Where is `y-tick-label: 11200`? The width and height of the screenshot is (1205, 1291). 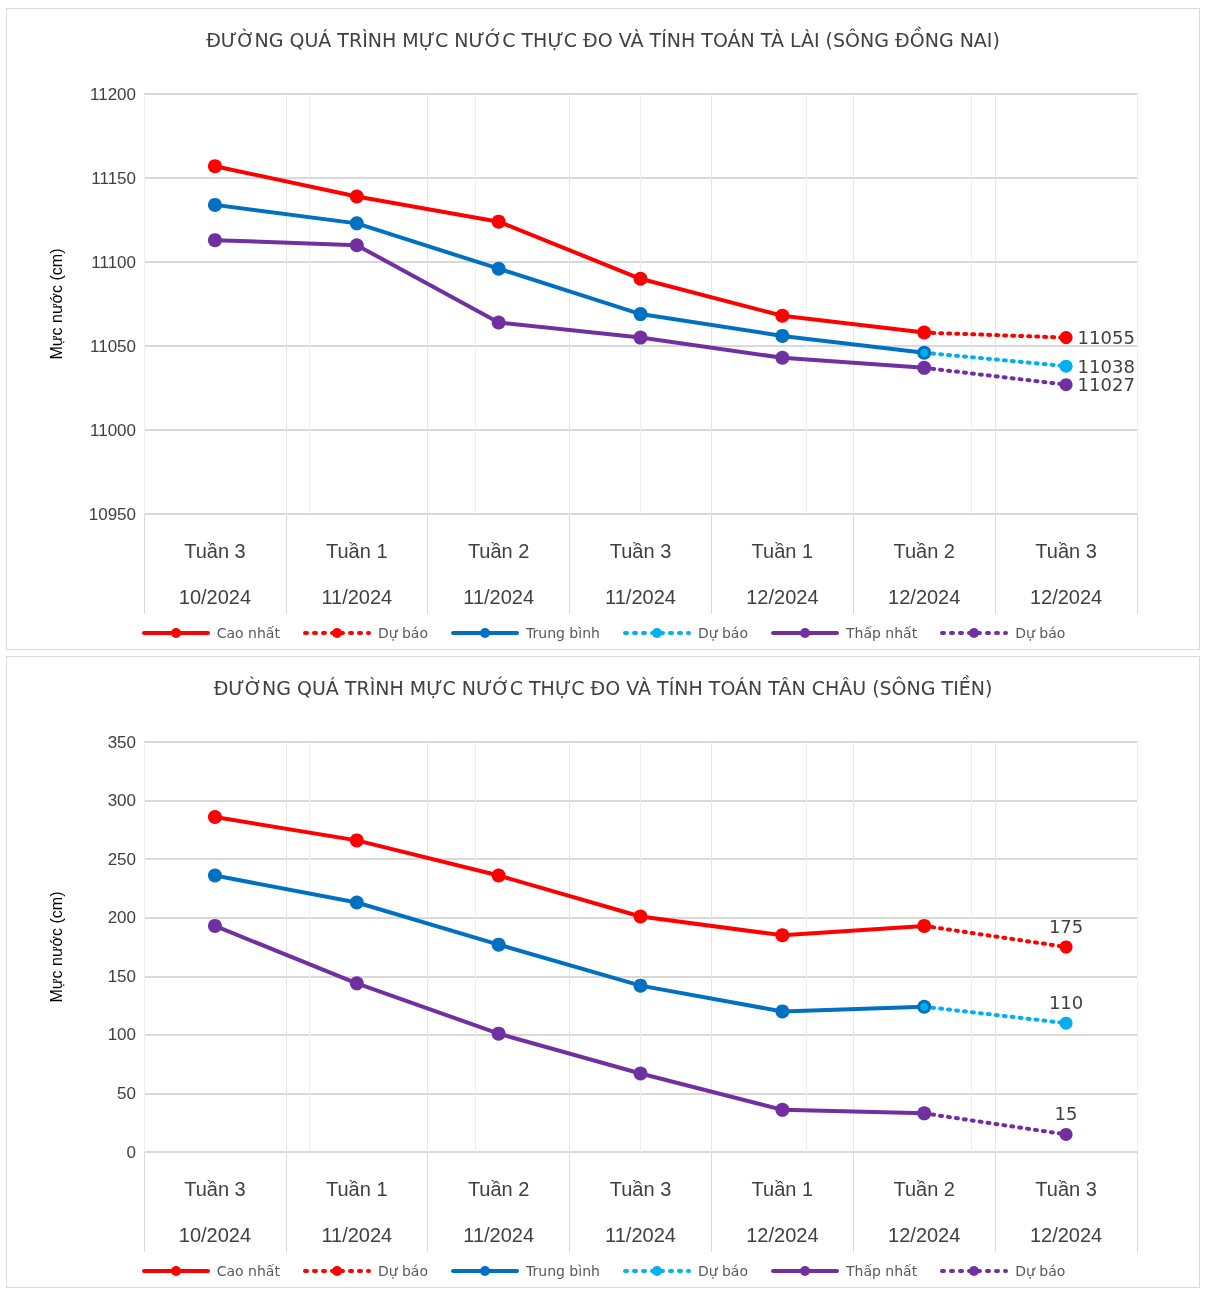 y-tick-label: 11200 is located at coordinates (112, 94).